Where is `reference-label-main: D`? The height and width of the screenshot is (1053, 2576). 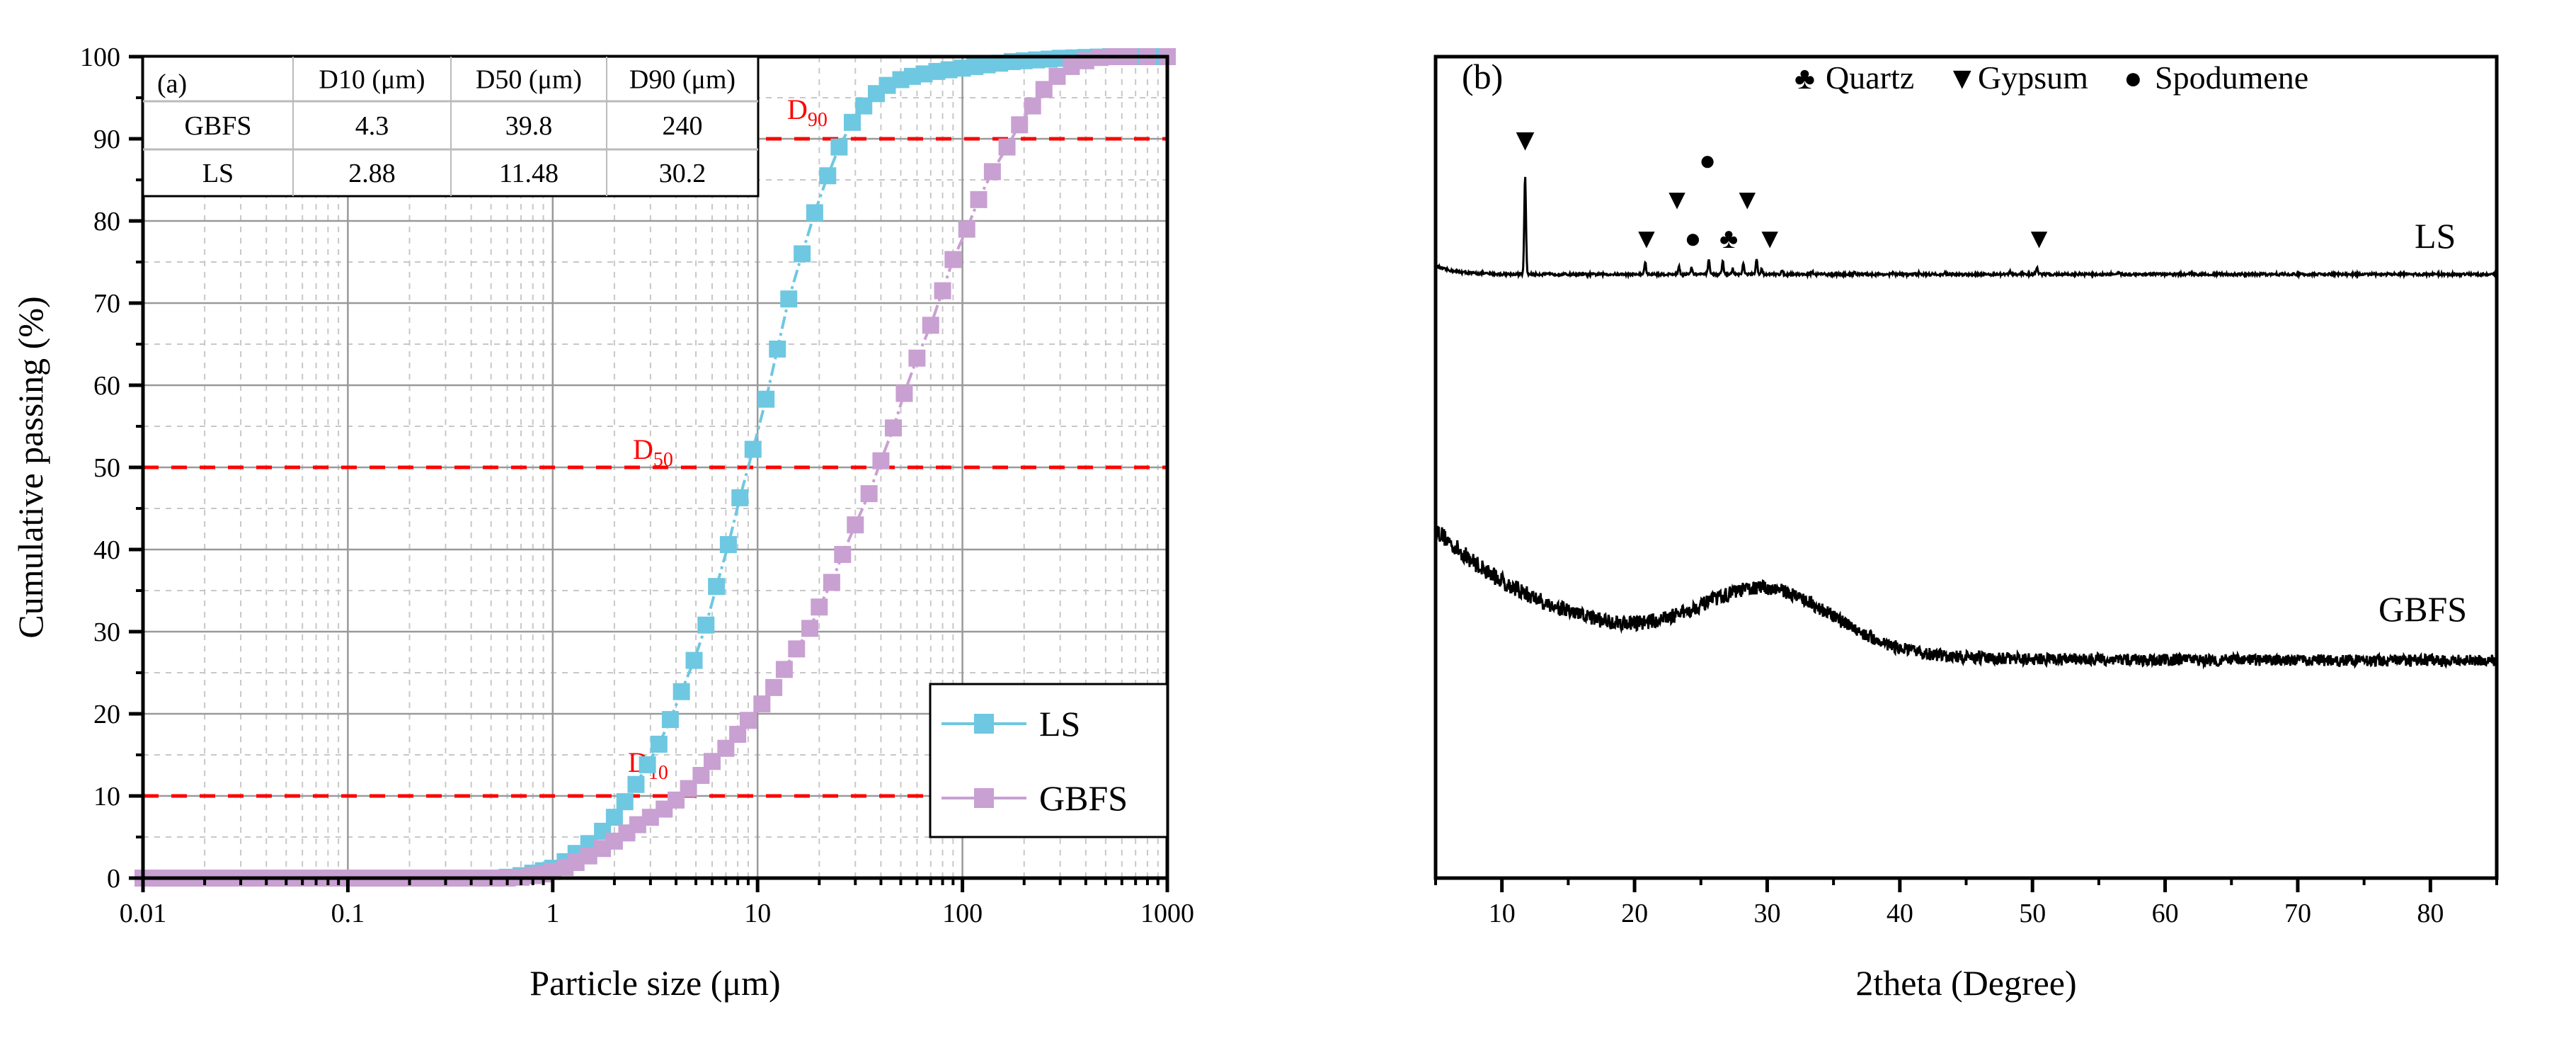
reference-label-main: D is located at coordinates (797, 109).